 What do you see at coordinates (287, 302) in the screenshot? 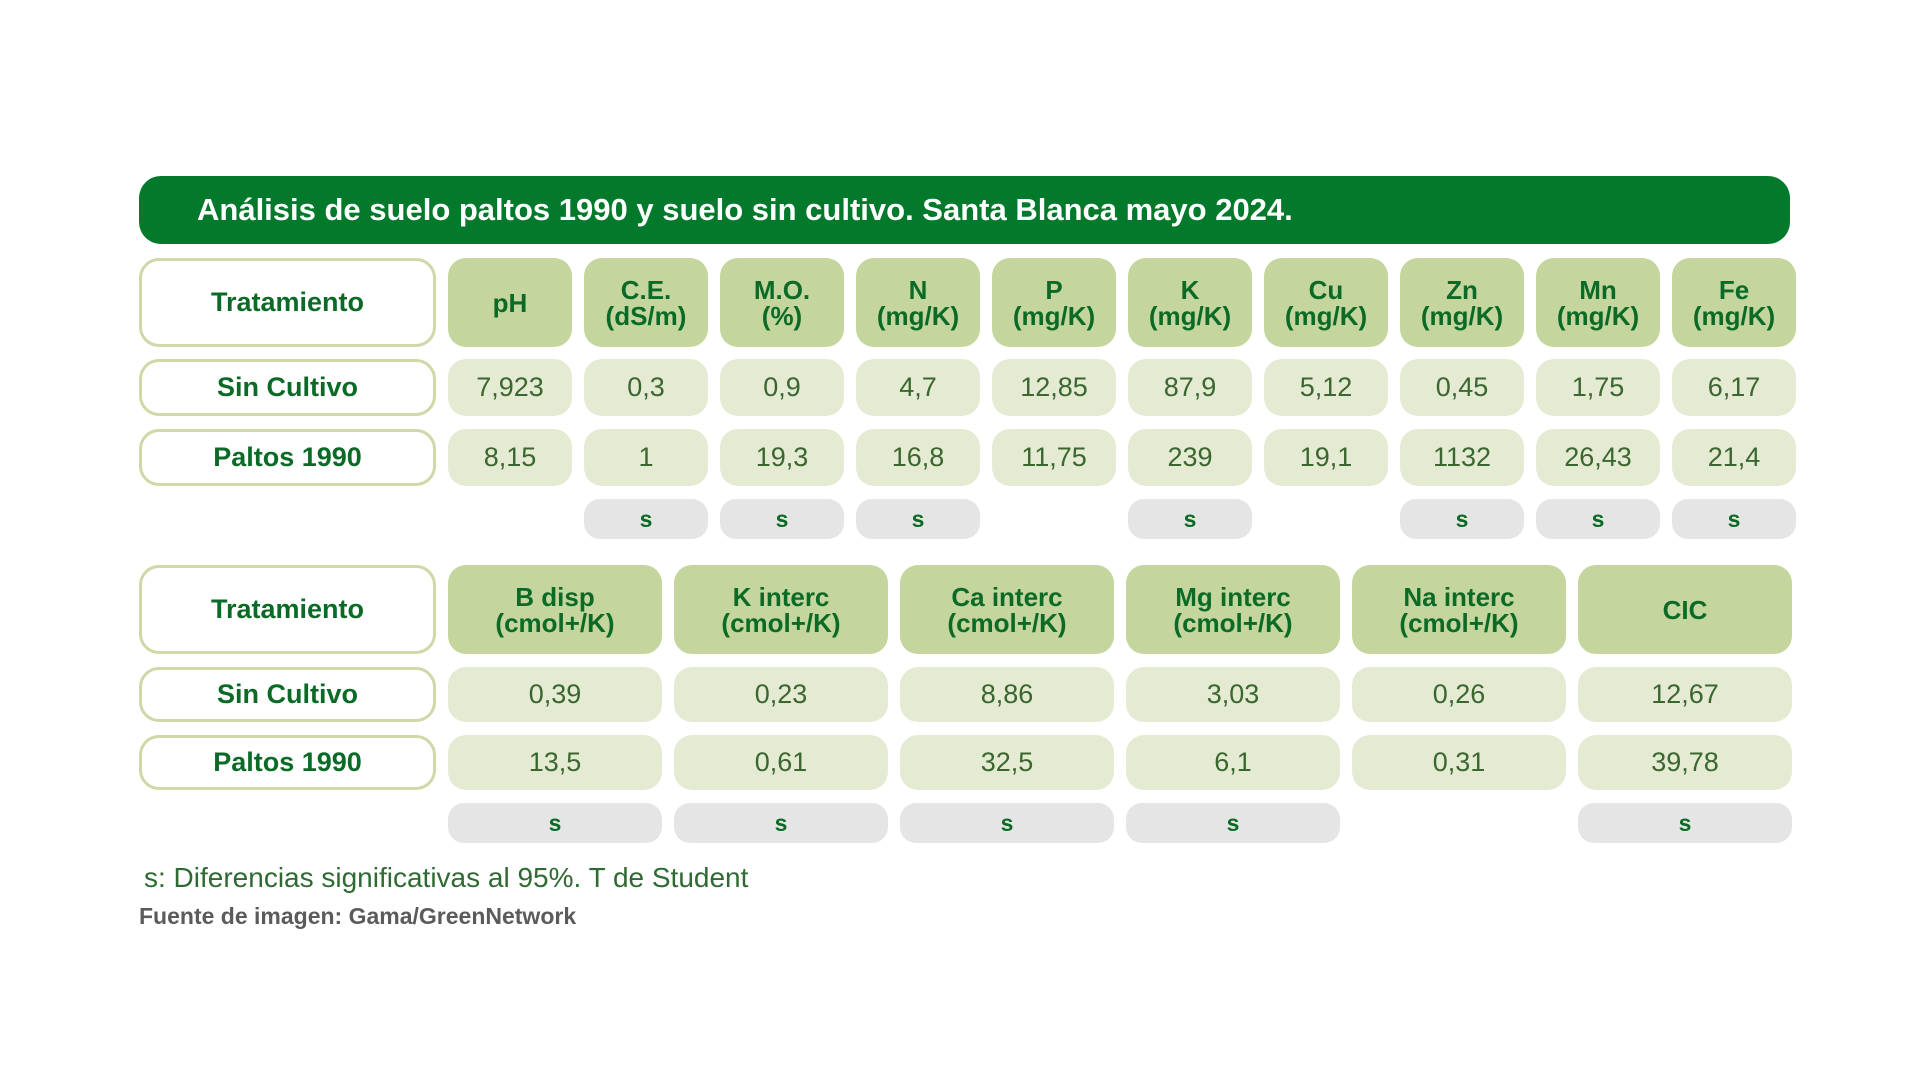
I see `header-tratamiento: Tratamiento` at bounding box center [287, 302].